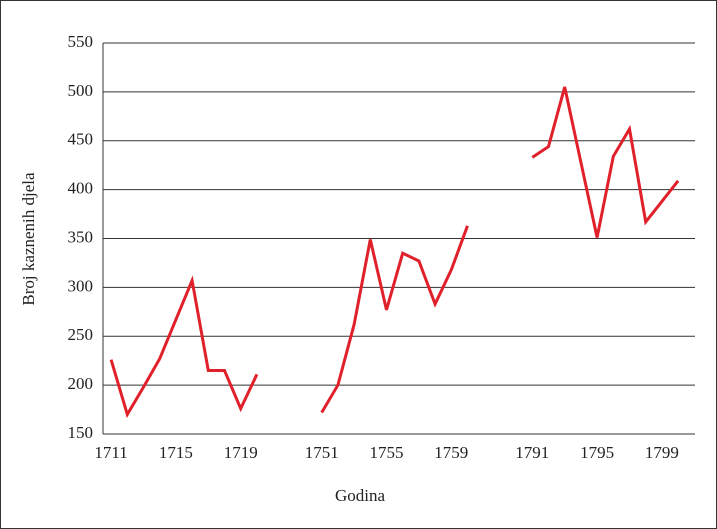 The image size is (717, 529). I want to click on y-tick-label: 450, so click(81, 139).